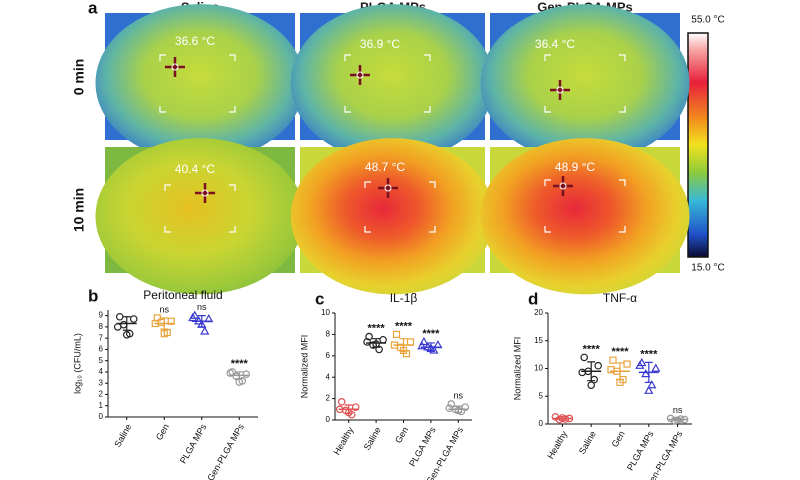 The width and height of the screenshot is (800, 480). I want to click on colorbar, so click(698, 145).